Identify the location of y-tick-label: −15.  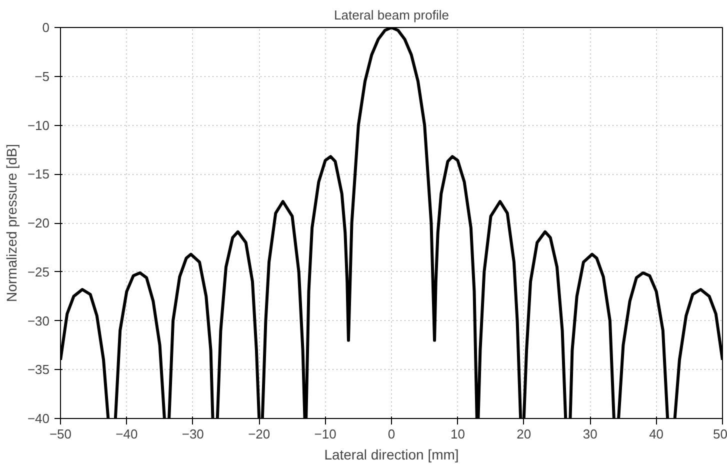
(38, 174).